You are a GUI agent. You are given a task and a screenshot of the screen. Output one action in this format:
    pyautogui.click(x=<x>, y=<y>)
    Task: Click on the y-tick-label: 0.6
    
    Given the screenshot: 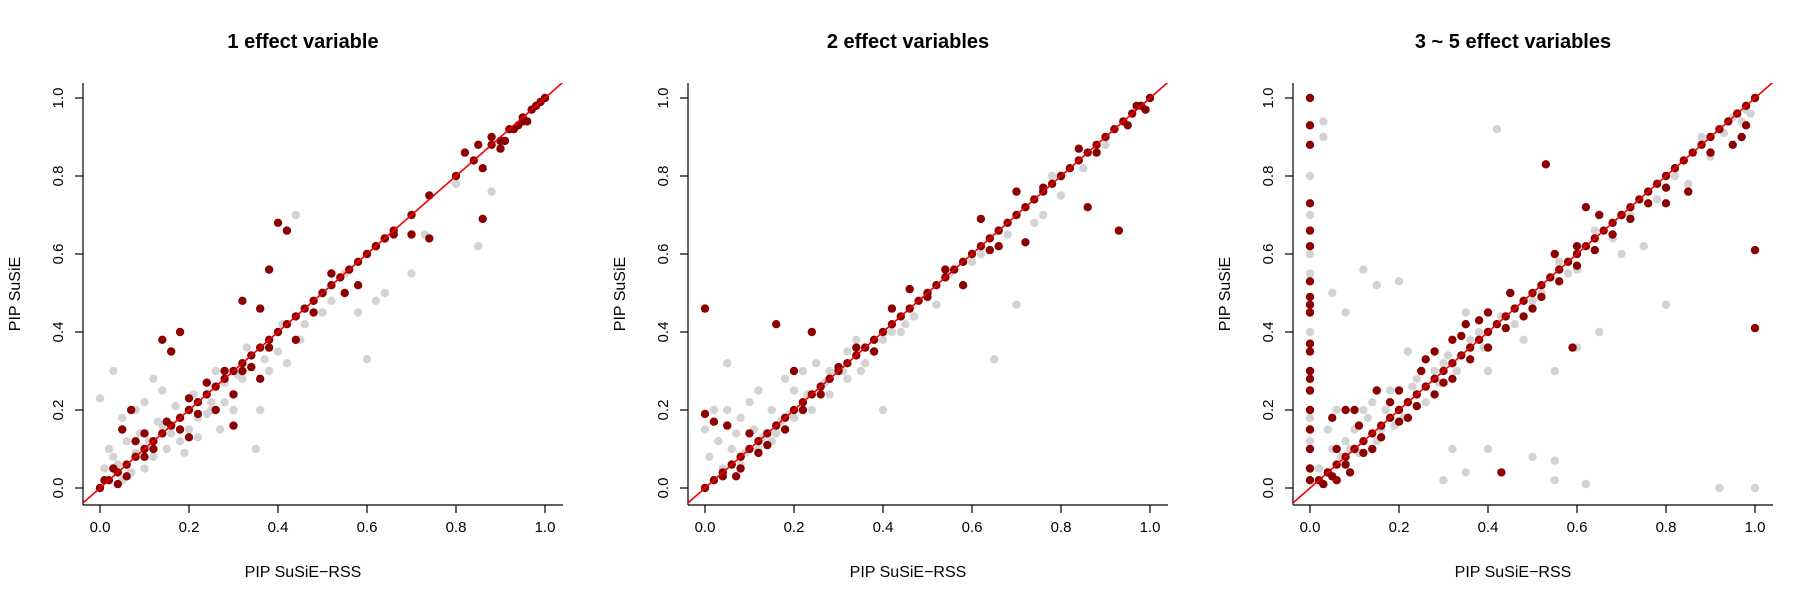 What is the action you would take?
    pyautogui.click(x=1268, y=254)
    